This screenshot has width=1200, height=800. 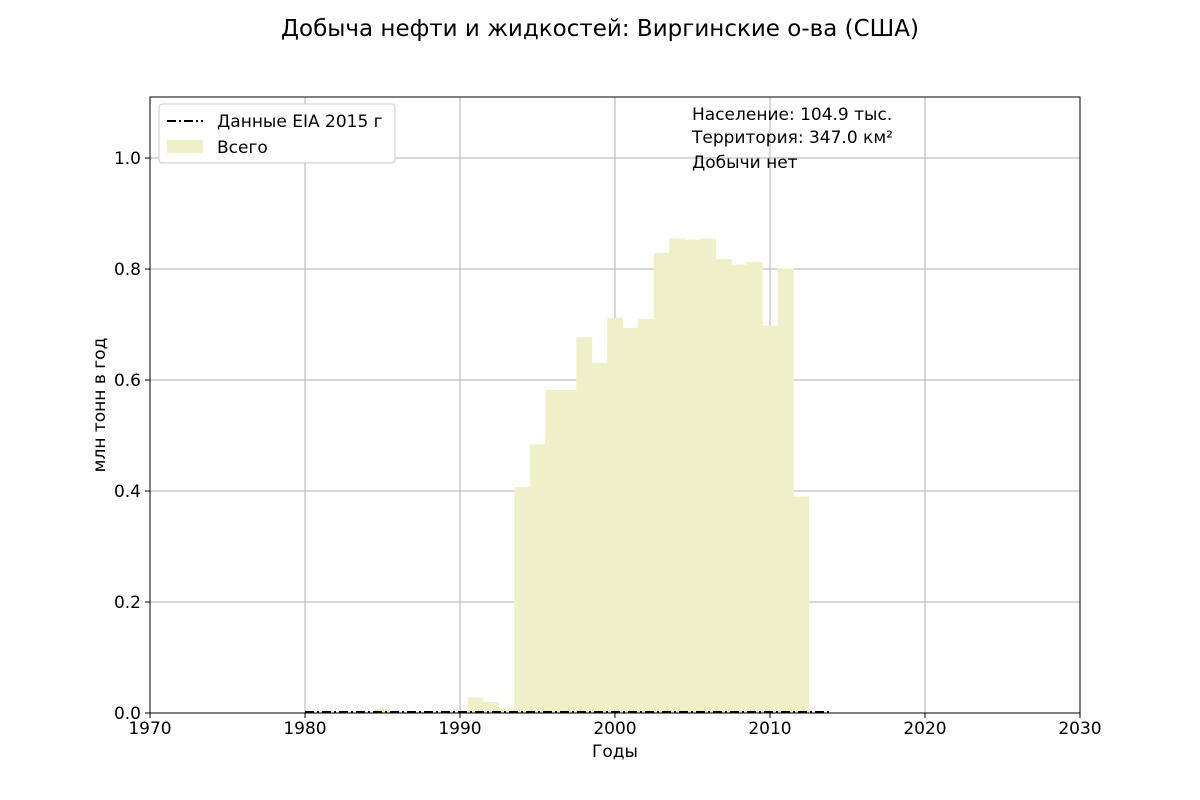 I want to click on bar-2003, so click(x=661, y=483).